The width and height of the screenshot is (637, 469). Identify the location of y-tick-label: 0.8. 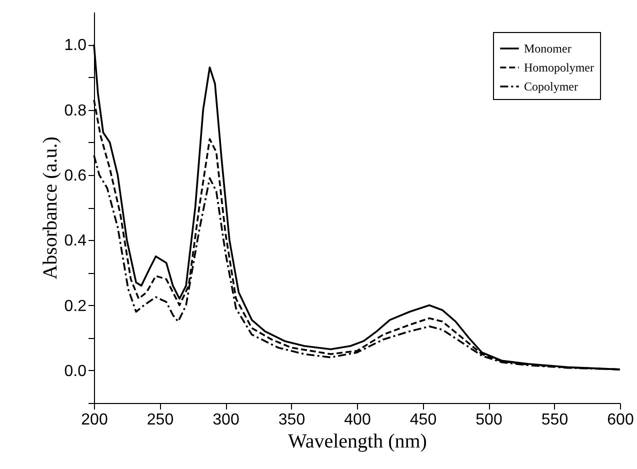
(75, 111).